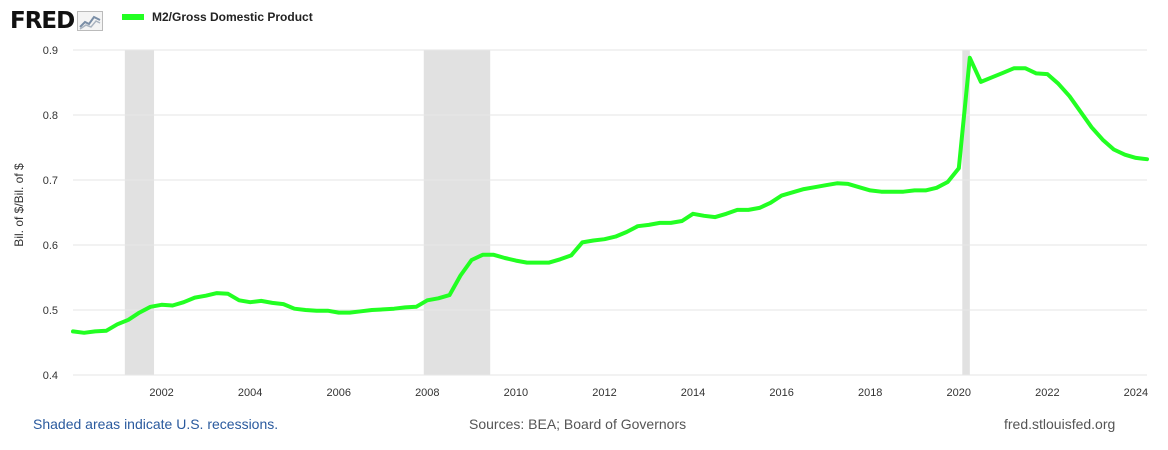 This screenshot has height=450, width=1168. Describe the element at coordinates (427, 393) in the screenshot. I see `x-tick-label: 2008` at that location.